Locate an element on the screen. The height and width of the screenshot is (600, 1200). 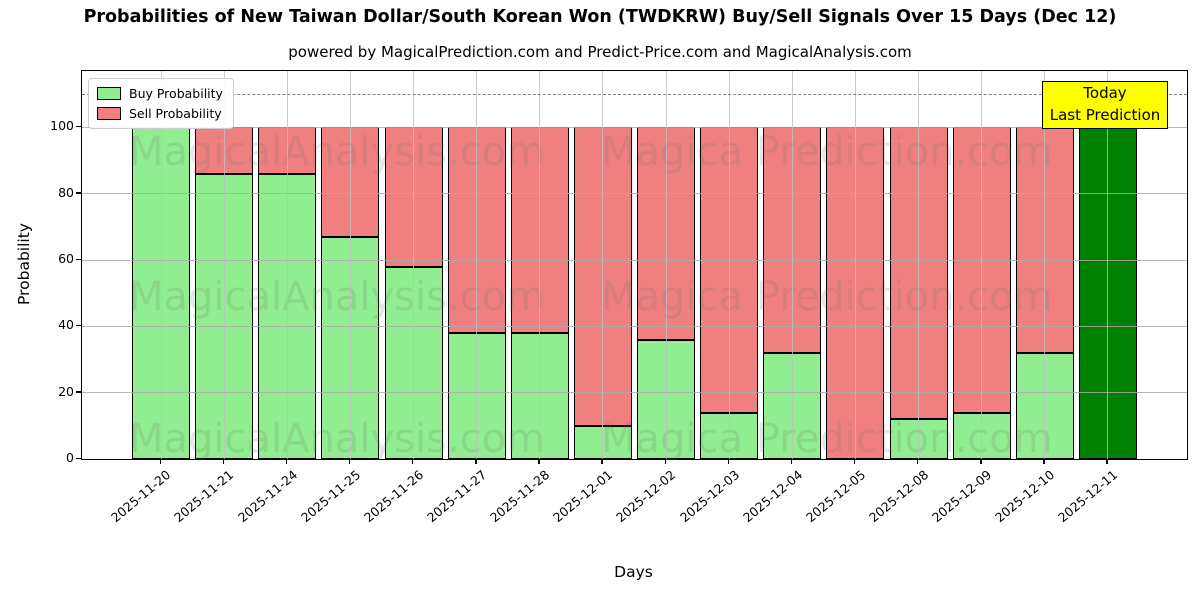
legend-item-buy: Buy Probability is located at coordinates (160, 93).